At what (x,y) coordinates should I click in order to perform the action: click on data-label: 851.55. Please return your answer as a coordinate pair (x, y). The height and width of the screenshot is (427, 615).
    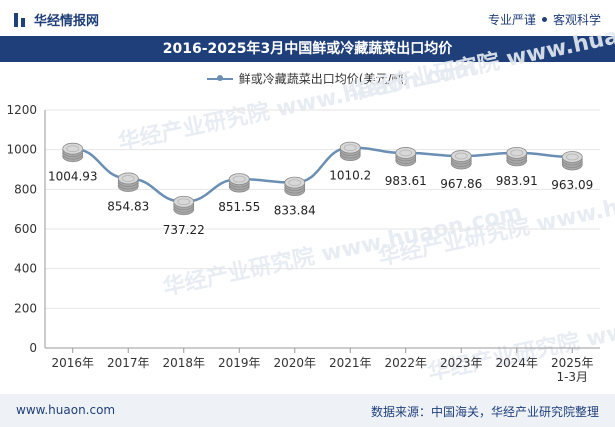
    Looking at the image, I should click on (239, 207).